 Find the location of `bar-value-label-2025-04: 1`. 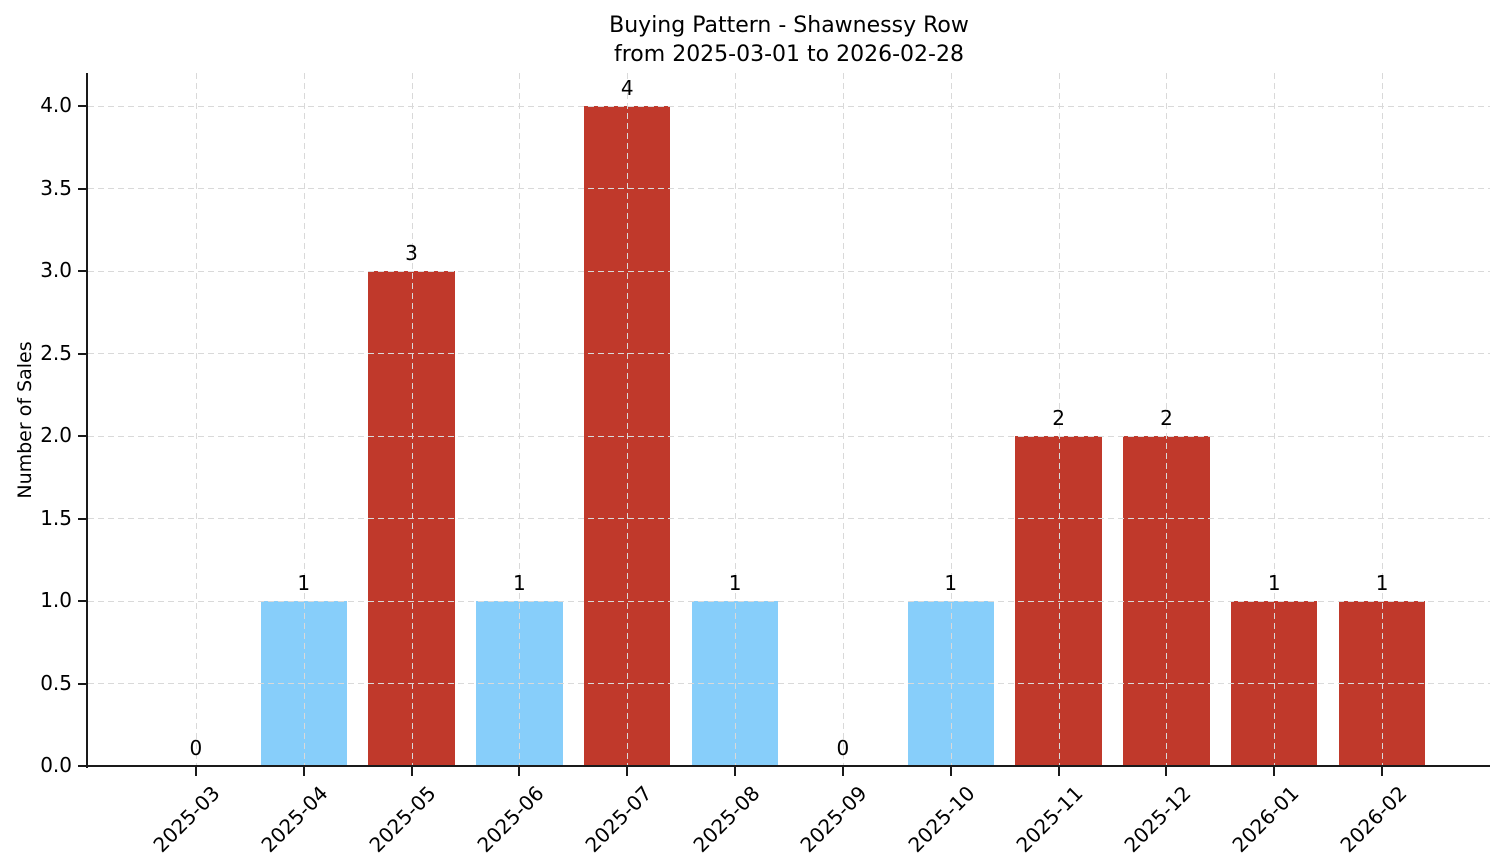

bar-value-label-2025-04: 1 is located at coordinates (304, 583).